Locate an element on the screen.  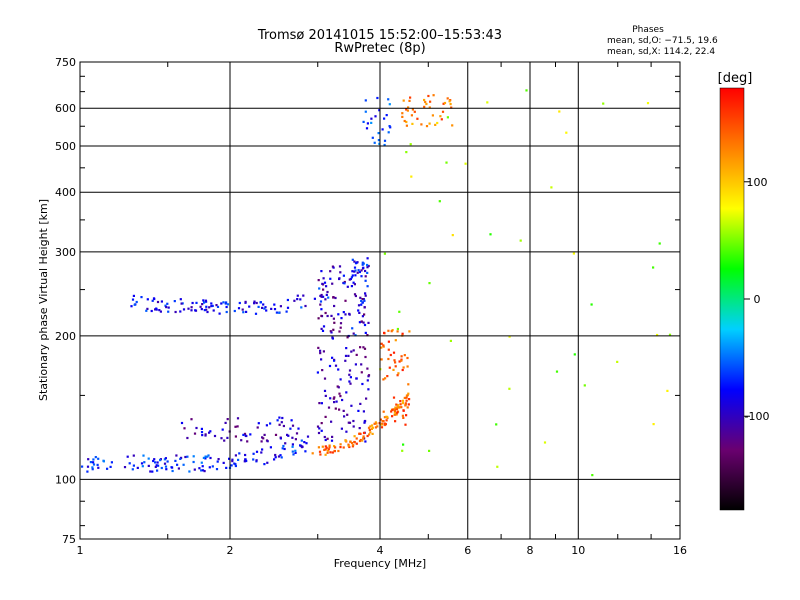
chart-title: Tromsø 20141015 15:52:00–15:53:43 is located at coordinates (379, 35).